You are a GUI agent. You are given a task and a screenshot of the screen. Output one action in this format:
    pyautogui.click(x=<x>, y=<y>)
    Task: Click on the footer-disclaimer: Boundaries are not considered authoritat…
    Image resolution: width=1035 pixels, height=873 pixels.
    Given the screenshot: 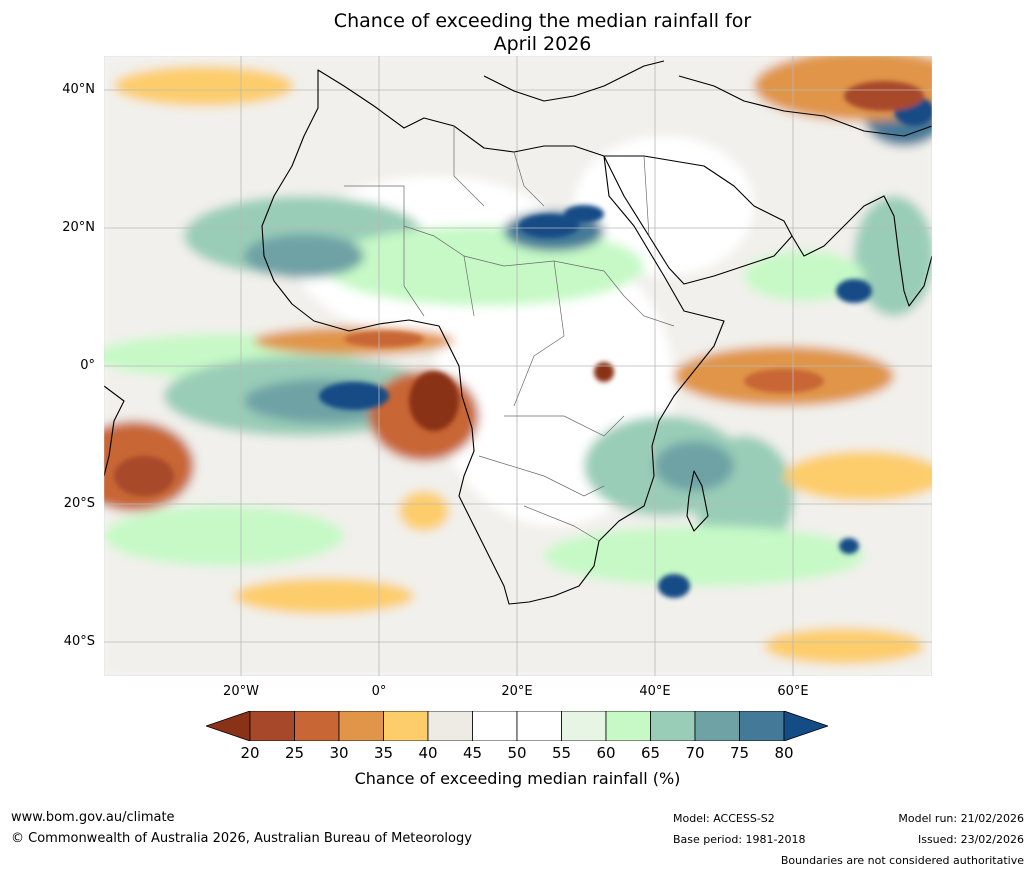 What is the action you would take?
    pyautogui.click(x=902, y=860)
    